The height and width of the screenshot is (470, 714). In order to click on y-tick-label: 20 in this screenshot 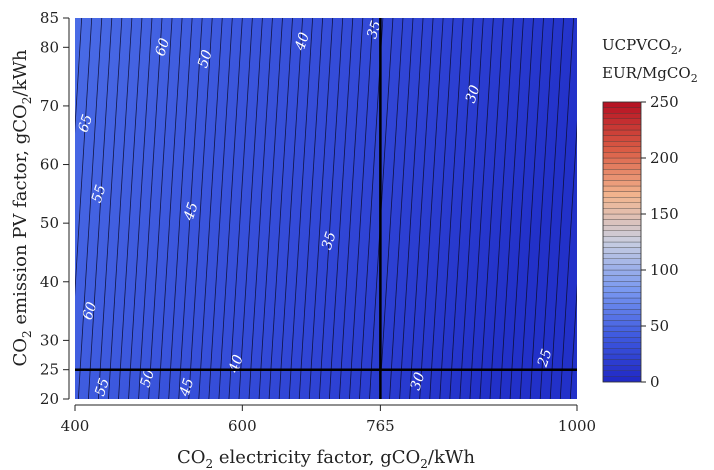, I will do `click(49, 399)`.